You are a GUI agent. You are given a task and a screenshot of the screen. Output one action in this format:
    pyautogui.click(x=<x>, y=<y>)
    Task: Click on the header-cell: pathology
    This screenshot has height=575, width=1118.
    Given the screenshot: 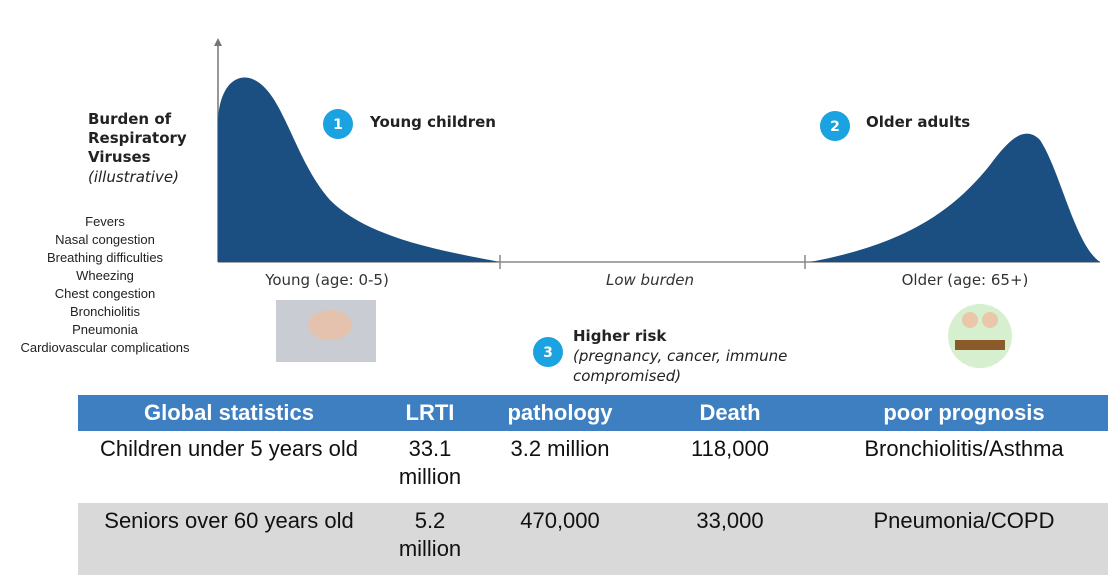 What is the action you would take?
    pyautogui.click(x=560, y=413)
    